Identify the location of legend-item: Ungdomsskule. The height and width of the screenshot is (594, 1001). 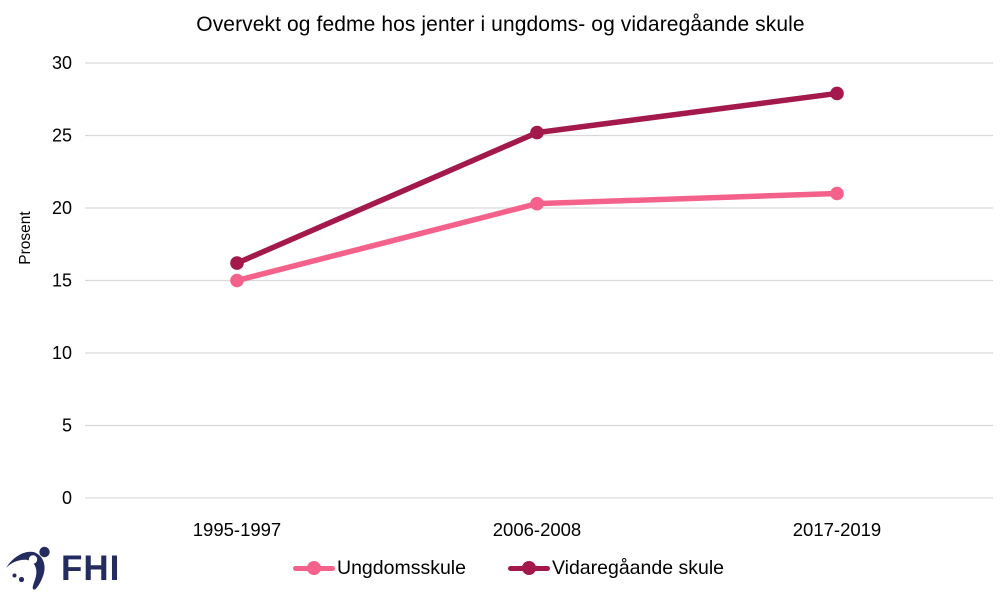
(379, 568).